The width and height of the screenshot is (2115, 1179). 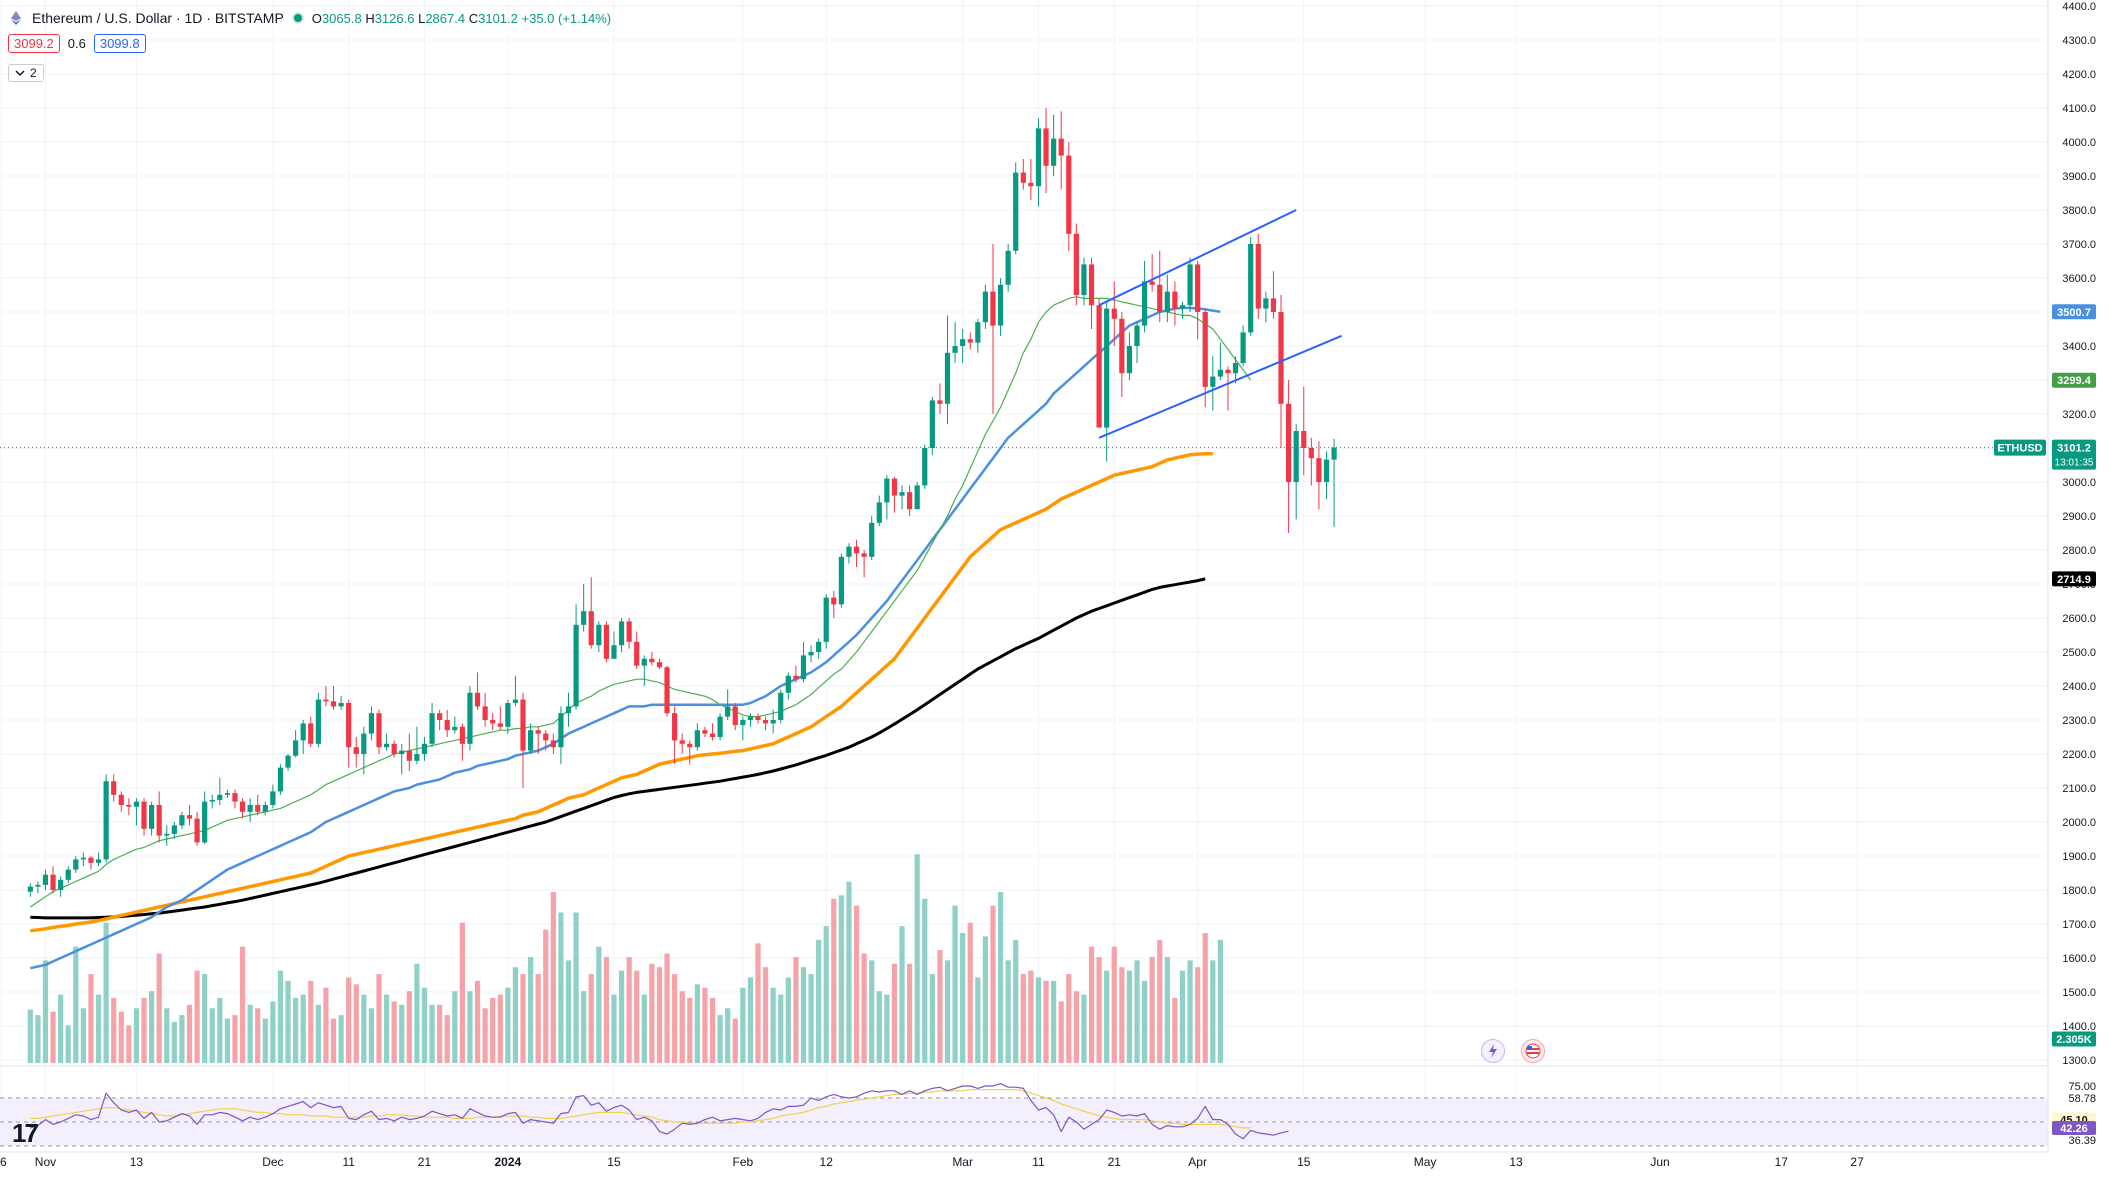 I want to click on market-status-icon, so click(x=297, y=18).